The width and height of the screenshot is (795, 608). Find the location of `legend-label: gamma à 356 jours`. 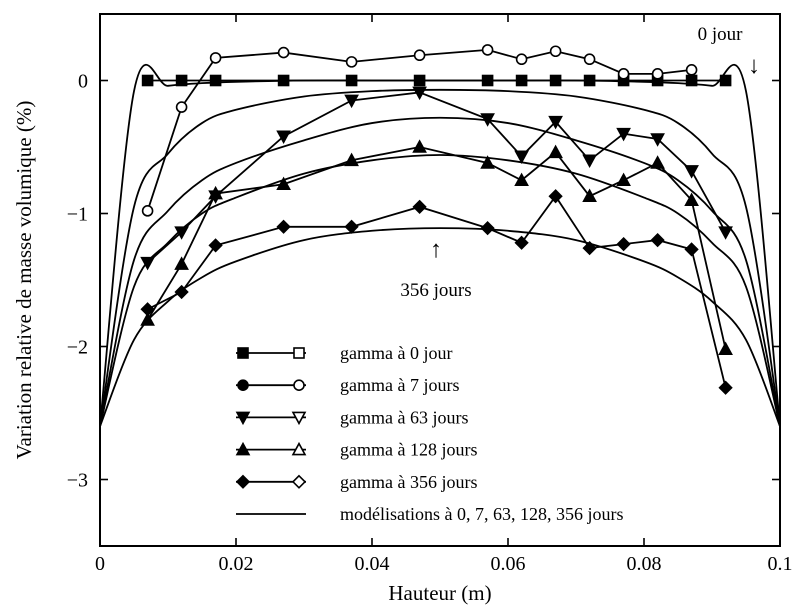

legend-label: gamma à 356 jours is located at coordinates (408, 482).